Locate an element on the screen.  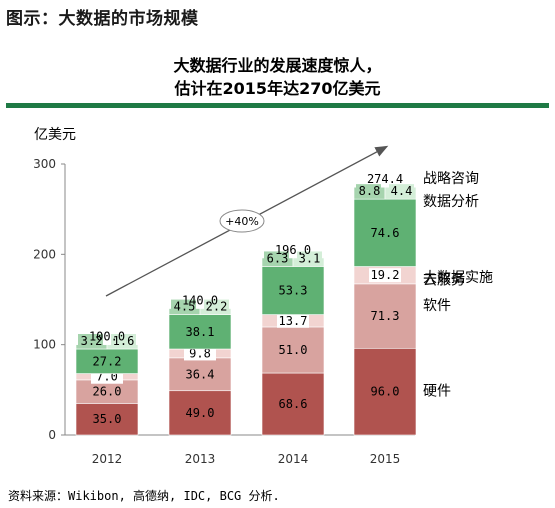
chart-title-line-1: 大数据行业的发展速度惊人， is located at coordinates (277, 65).